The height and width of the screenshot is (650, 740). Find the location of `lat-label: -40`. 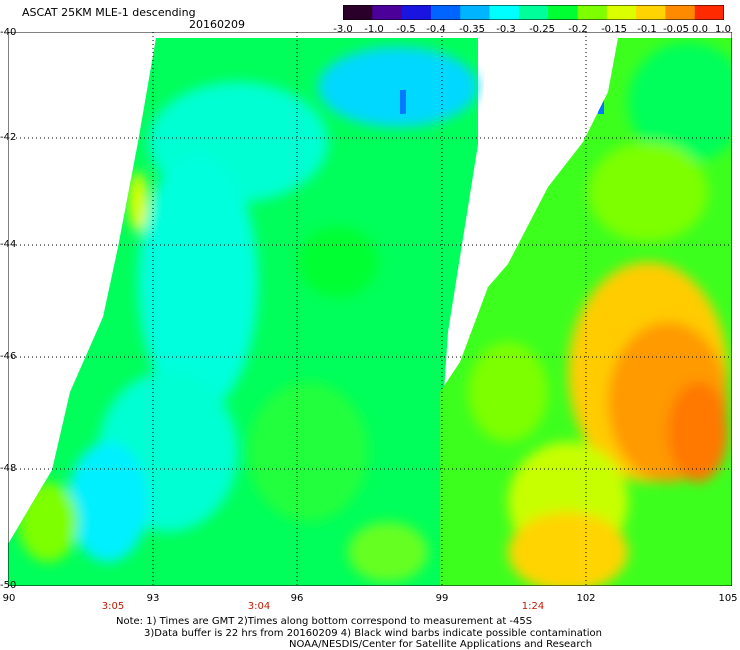

lat-label: -40 is located at coordinates (8, 32).